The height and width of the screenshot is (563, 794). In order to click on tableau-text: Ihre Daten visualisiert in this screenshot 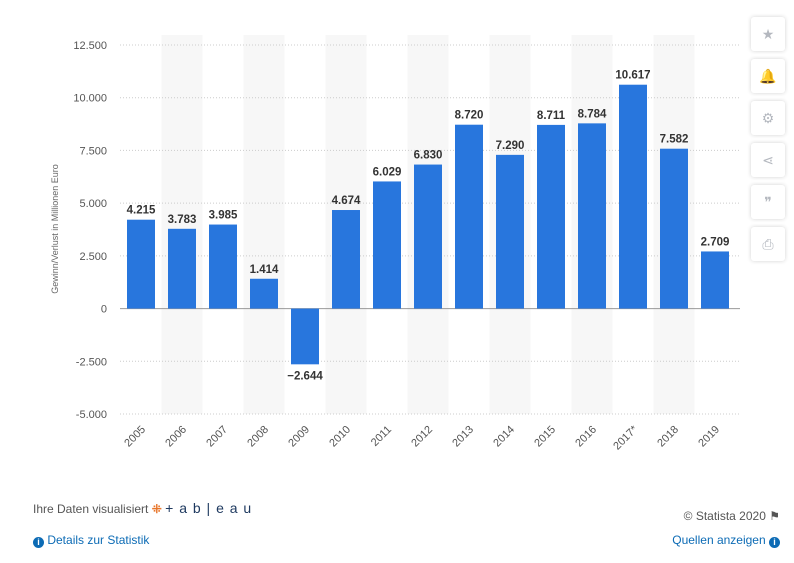, I will do `click(91, 509)`.